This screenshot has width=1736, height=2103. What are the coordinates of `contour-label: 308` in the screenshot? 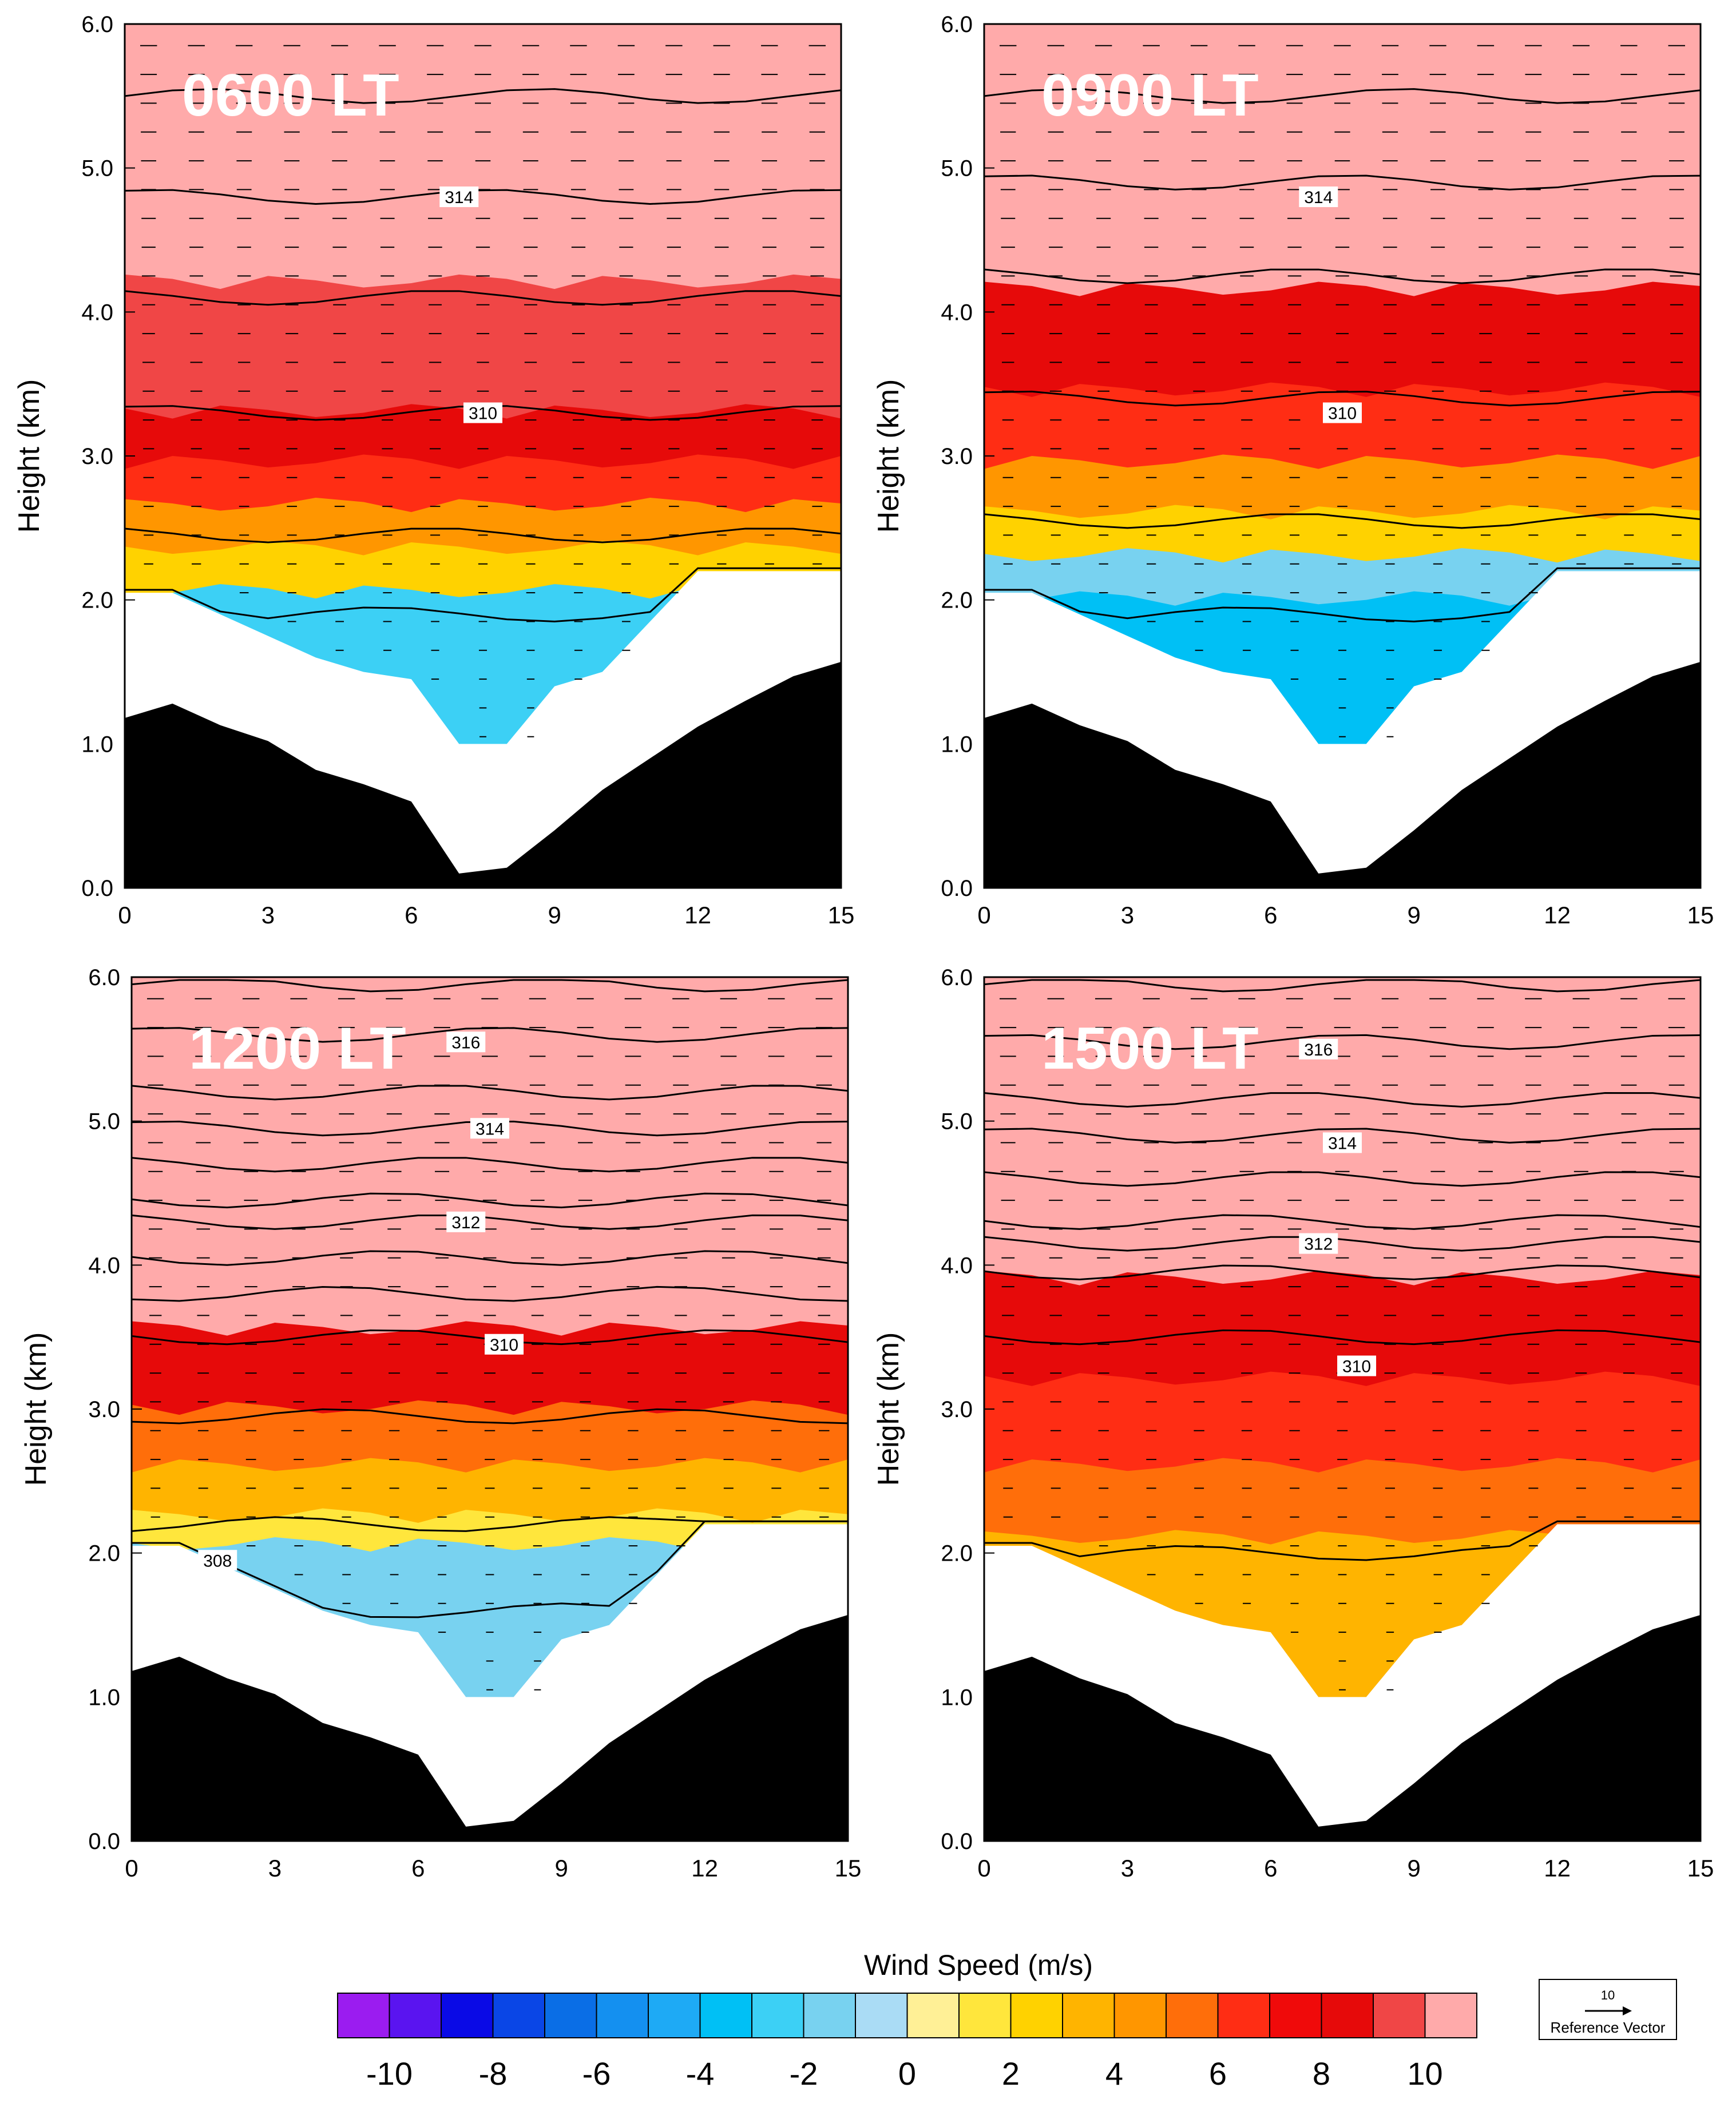 It's located at (217, 1561).